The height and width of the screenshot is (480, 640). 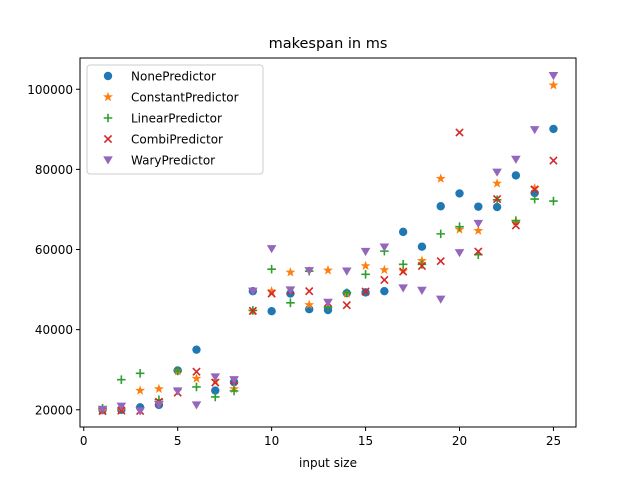 What do you see at coordinates (365, 441) in the screenshot?
I see `x-tick-label: 15` at bounding box center [365, 441].